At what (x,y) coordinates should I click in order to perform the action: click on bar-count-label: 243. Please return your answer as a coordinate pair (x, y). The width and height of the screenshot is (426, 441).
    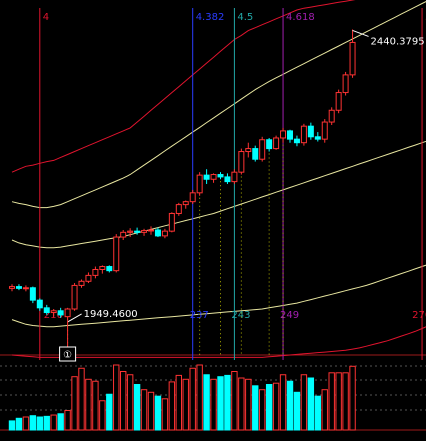
    Looking at the image, I should click on (240, 315).